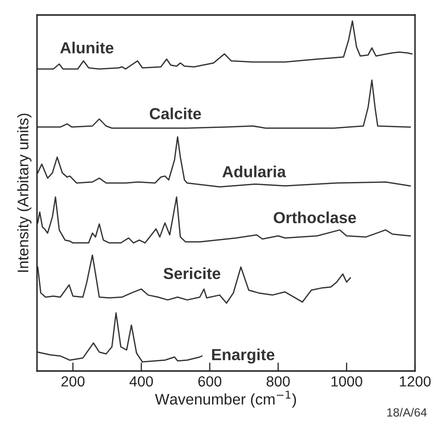 Image resolution: width=435 pixels, height=424 pixels. Describe the element at coordinates (315, 218) in the screenshot. I see `series-label: Orthoclase` at that location.